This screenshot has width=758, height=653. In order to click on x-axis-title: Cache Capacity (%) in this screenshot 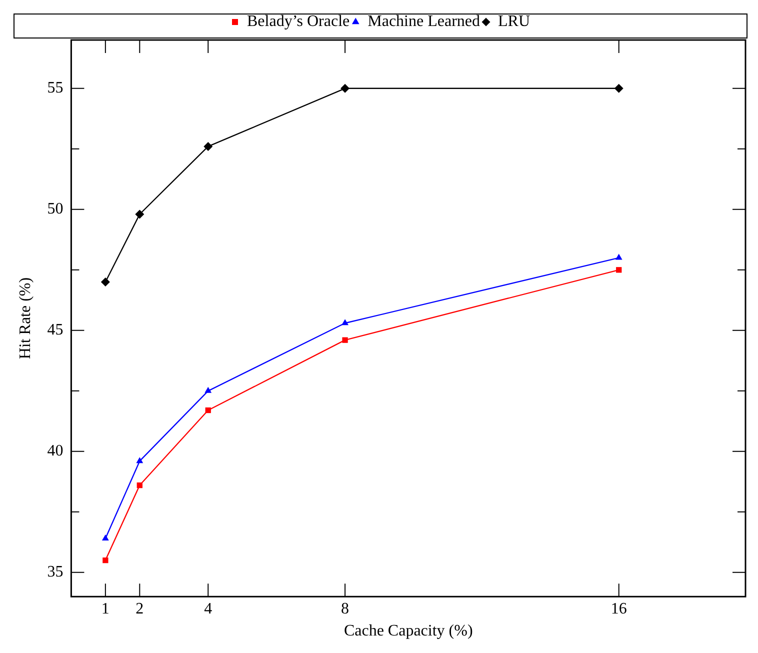, I will do `click(408, 631)`.